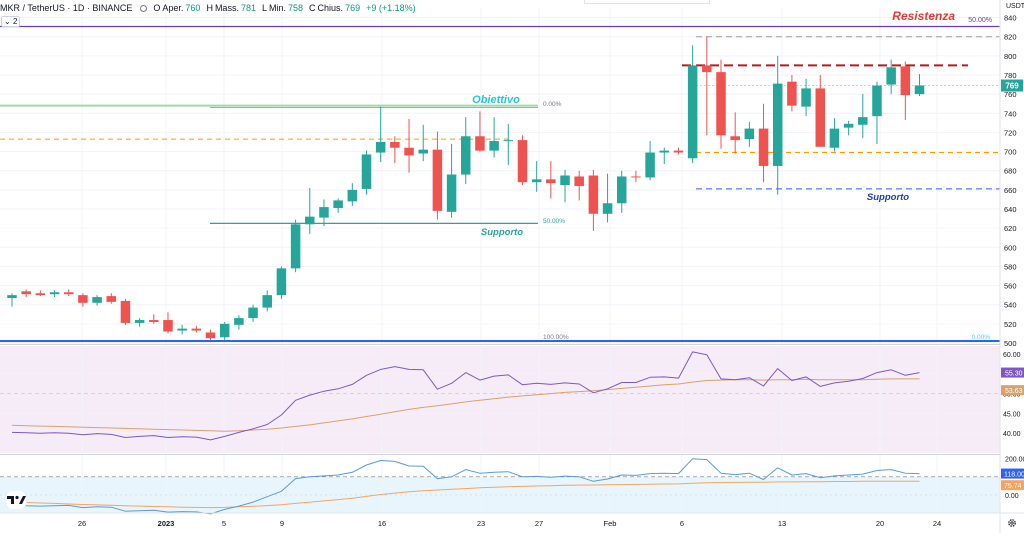 The width and height of the screenshot is (1024, 538). I want to click on osc-badge, so click(1012, 473).